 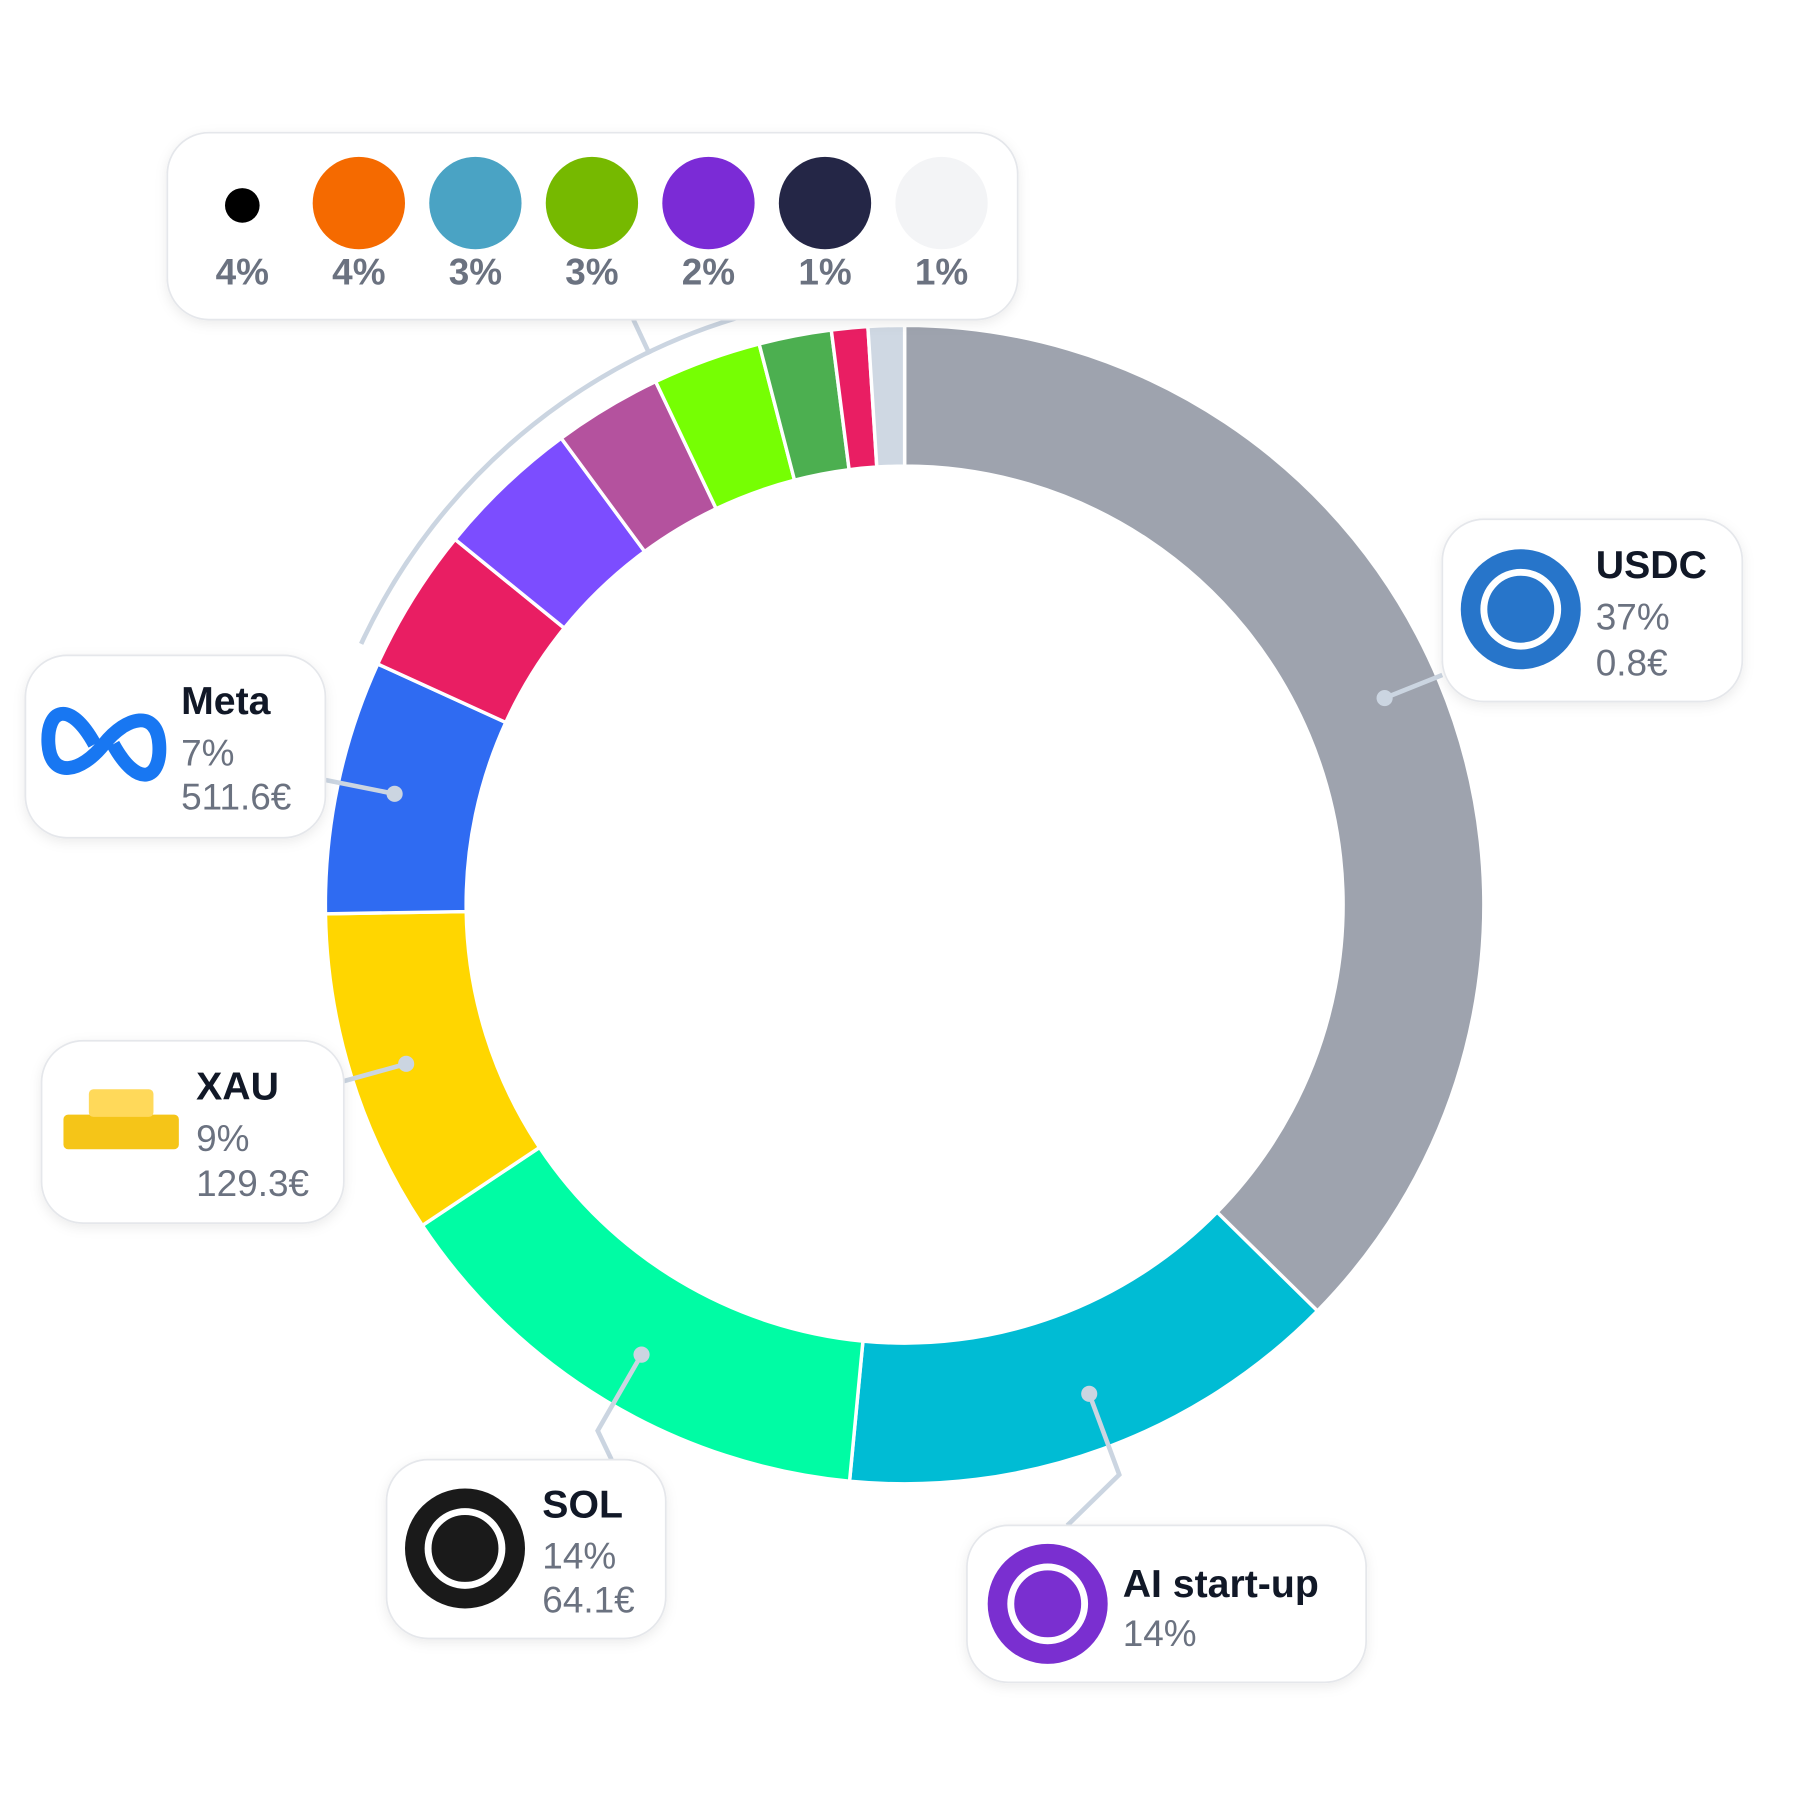 What do you see at coordinates (1221, 1584) in the screenshot?
I see `callout-name: AI start-up` at bounding box center [1221, 1584].